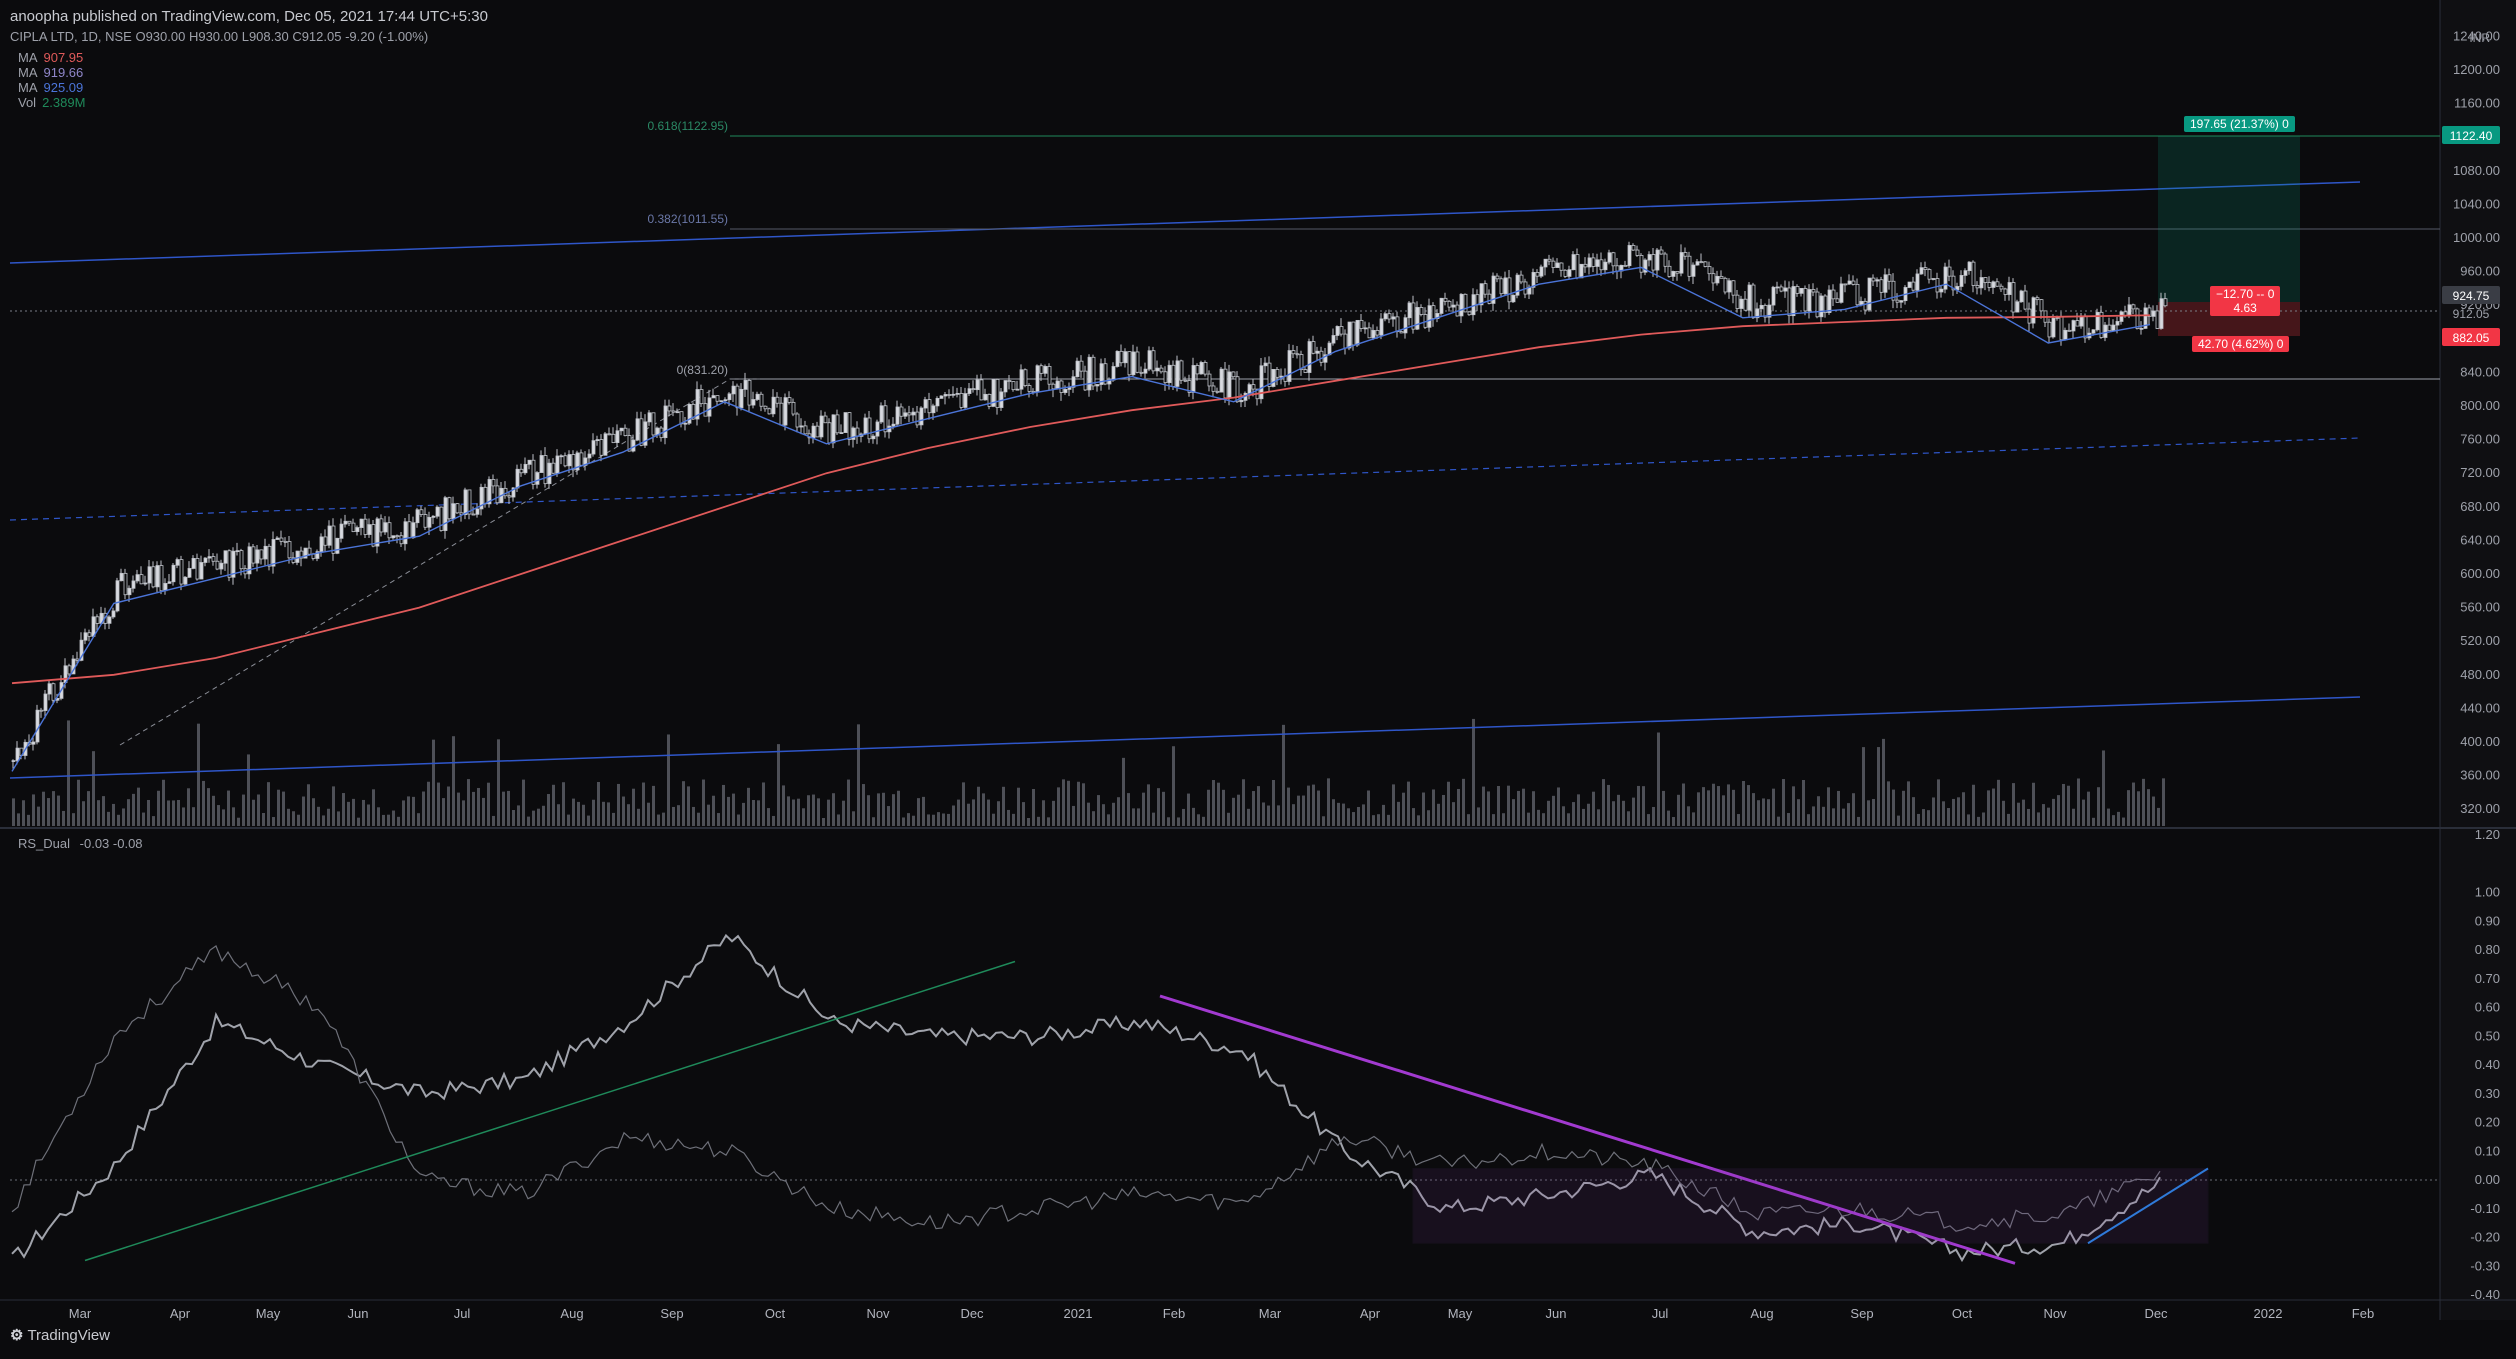  Describe the element at coordinates (2480, 371) in the screenshot. I see `price-axis-tick: 840.00` at that location.